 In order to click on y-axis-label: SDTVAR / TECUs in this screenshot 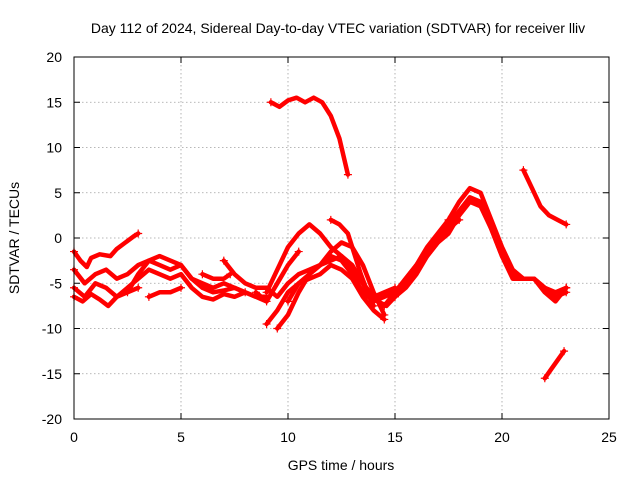, I will do `click(14, 238)`.